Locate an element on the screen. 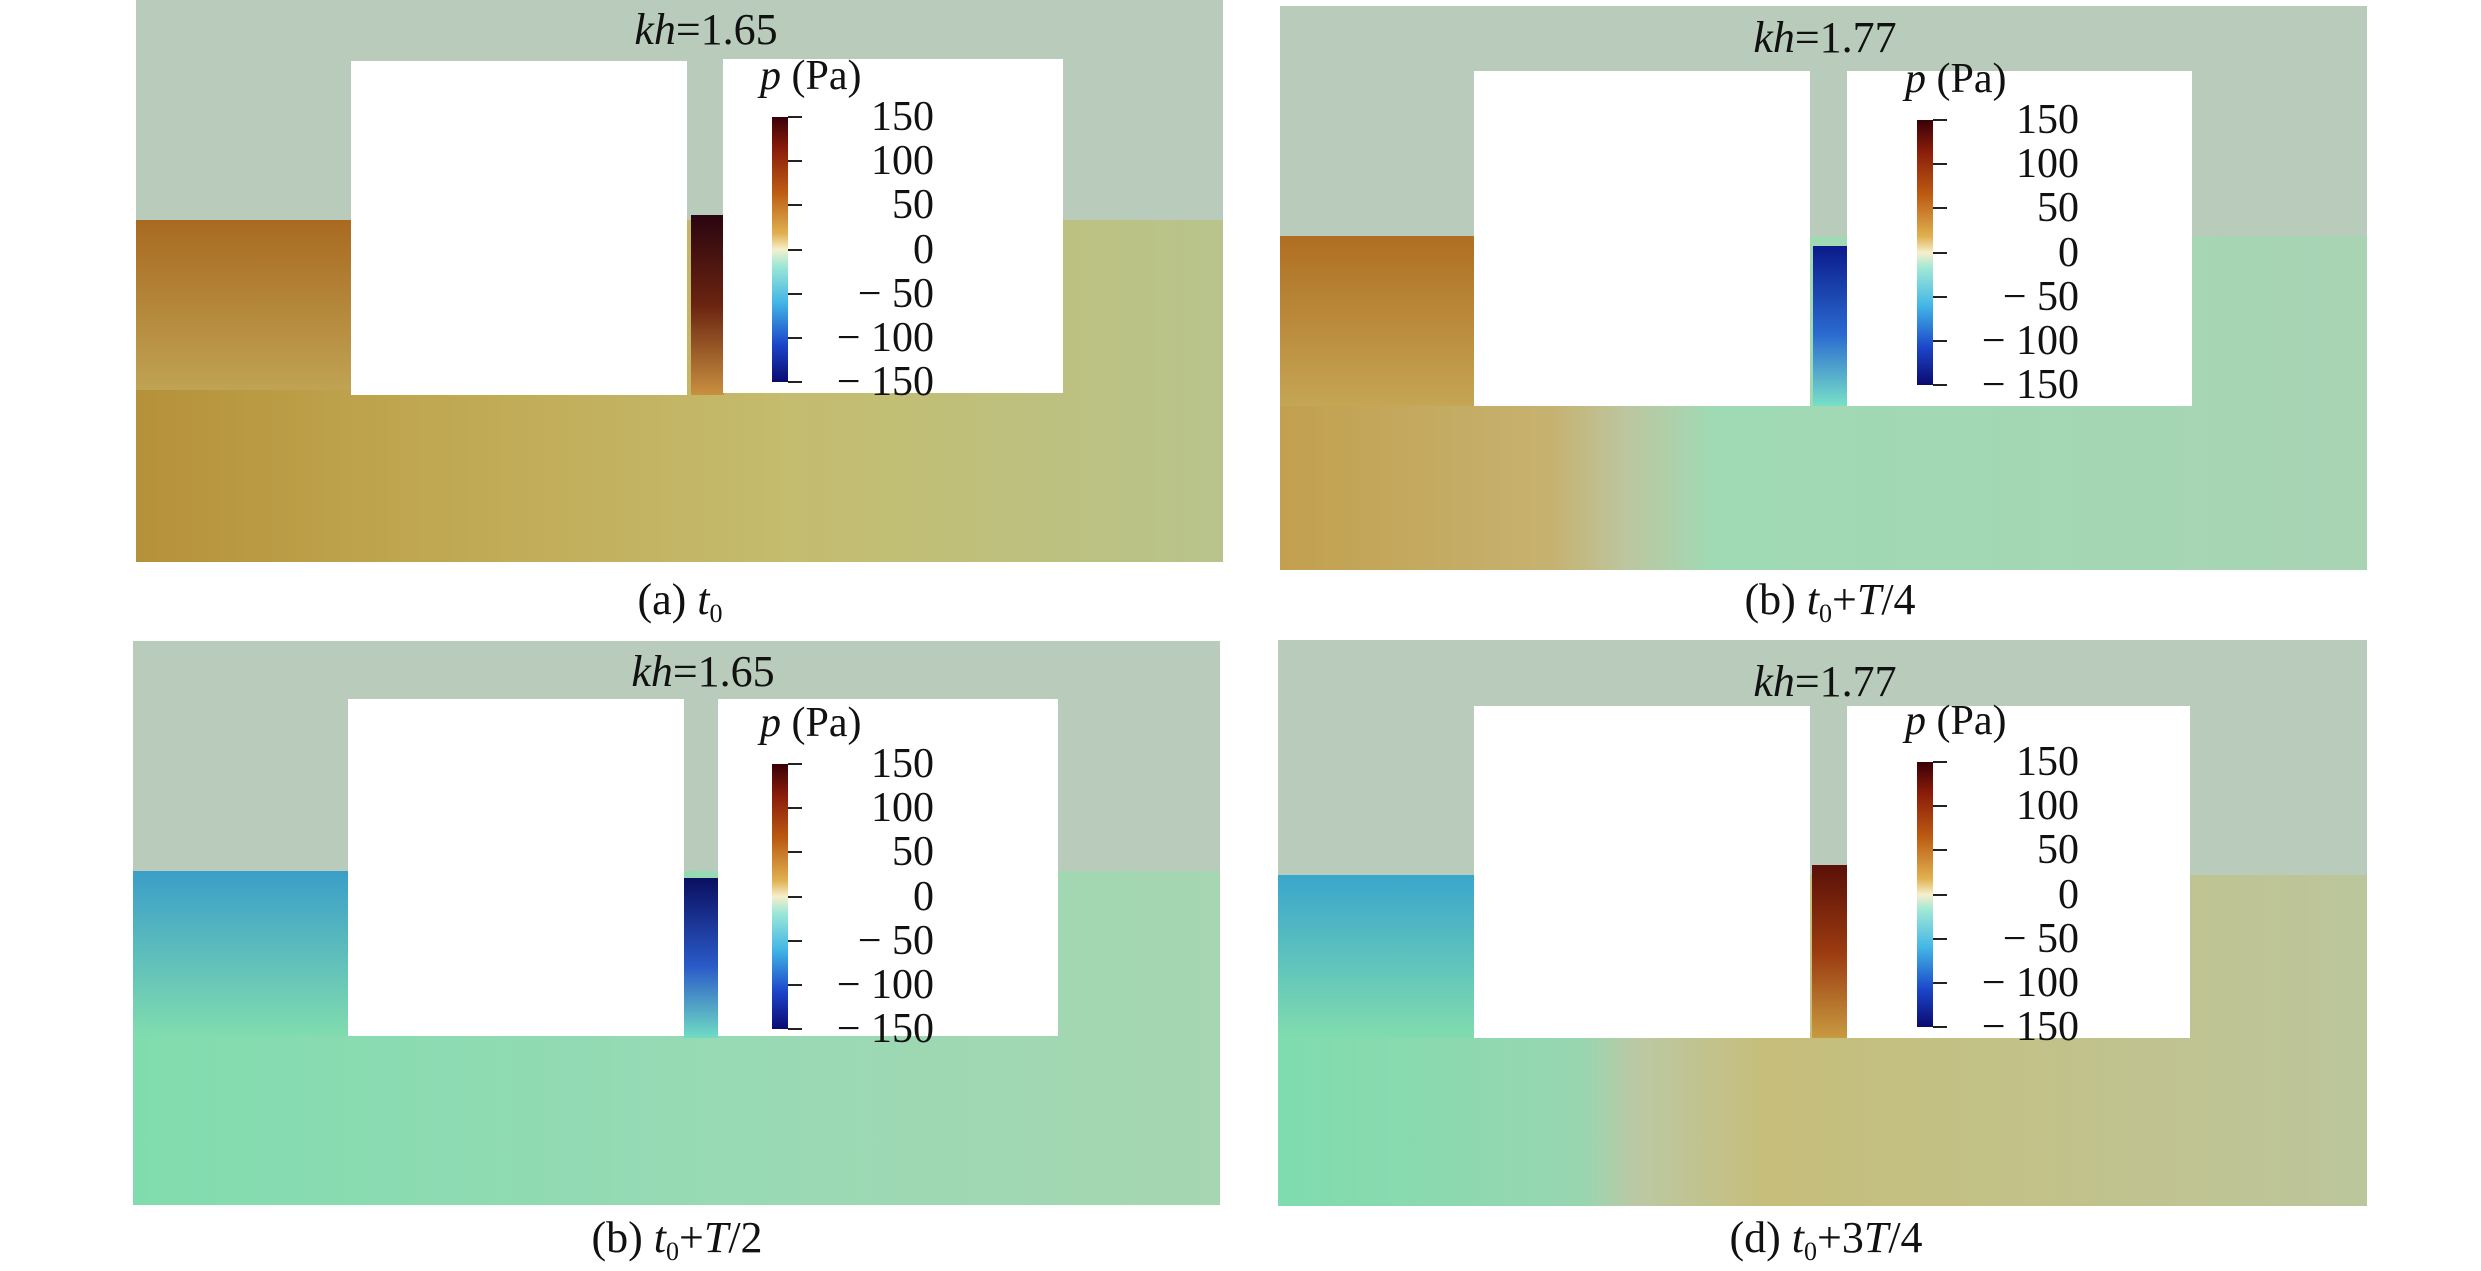 Image resolution: width=2481 pixels, height=1271 pixels. caption-b1: (b) t0+T/4 is located at coordinates (1830, 601).